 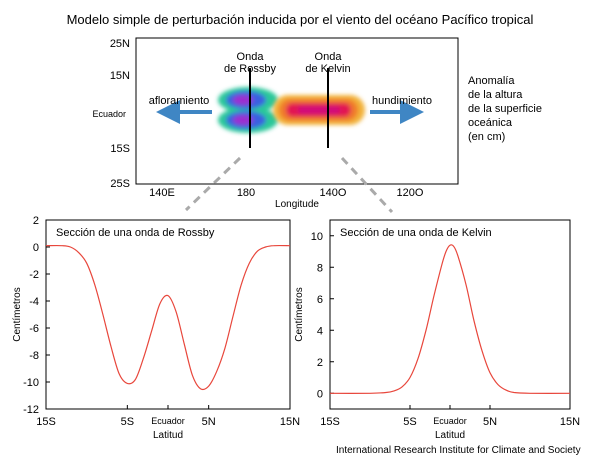 What do you see at coordinates (34, 275) in the screenshot?
I see `y-tick-label: -2` at bounding box center [34, 275].